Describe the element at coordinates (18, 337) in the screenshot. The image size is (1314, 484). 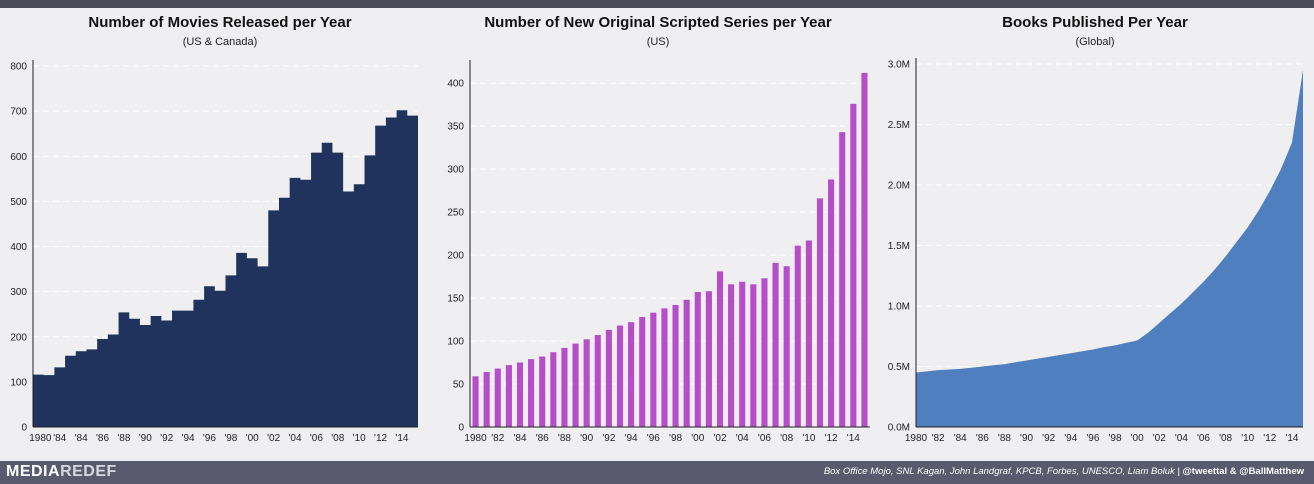
I see `y-tick-label: 200` at that location.